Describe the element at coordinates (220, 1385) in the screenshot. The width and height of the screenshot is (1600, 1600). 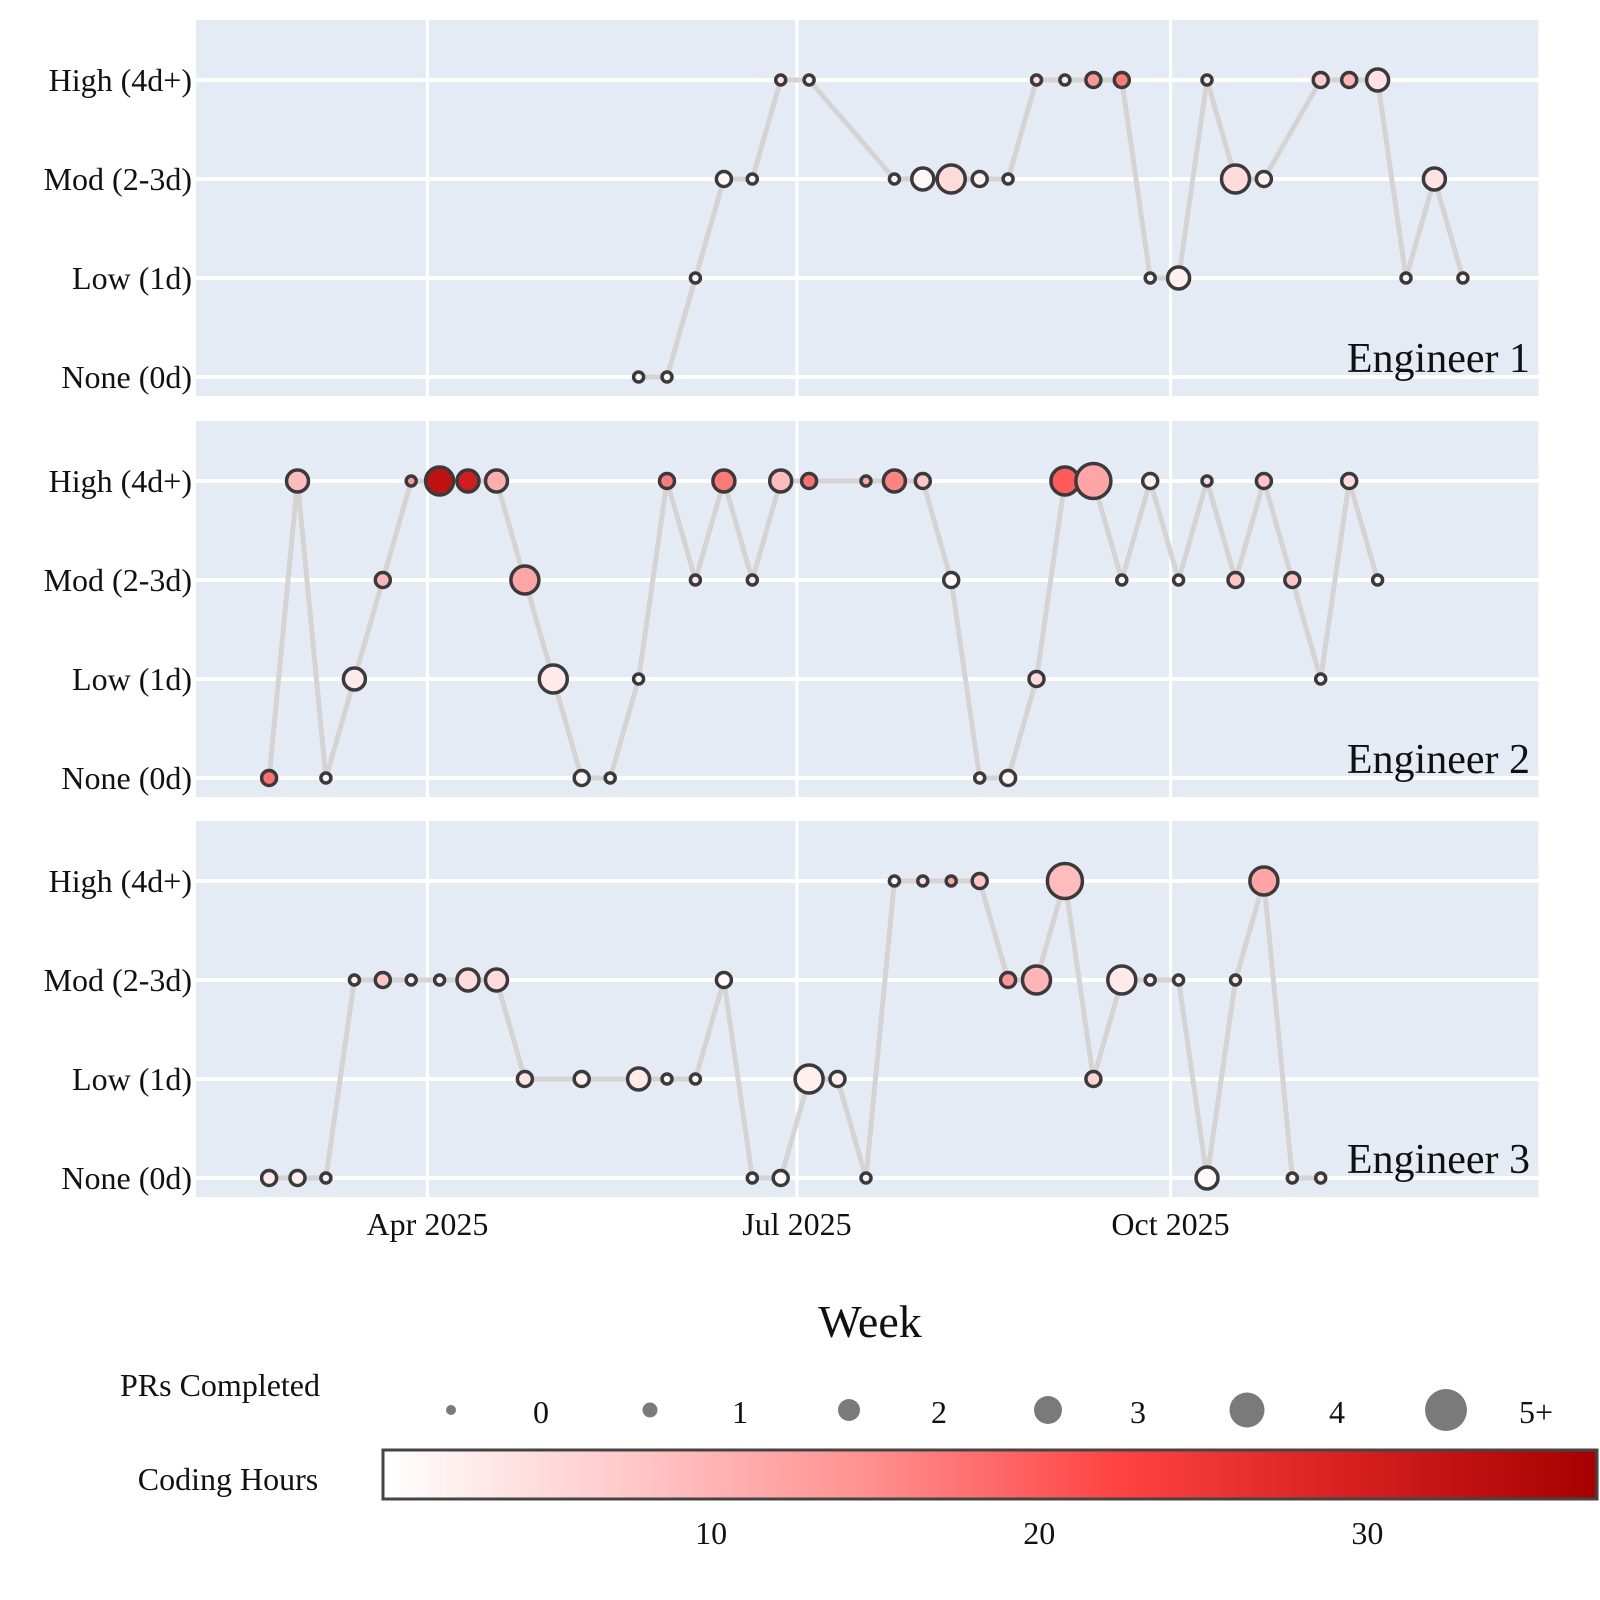
I see `size-legend-title: PRs Completed` at that location.